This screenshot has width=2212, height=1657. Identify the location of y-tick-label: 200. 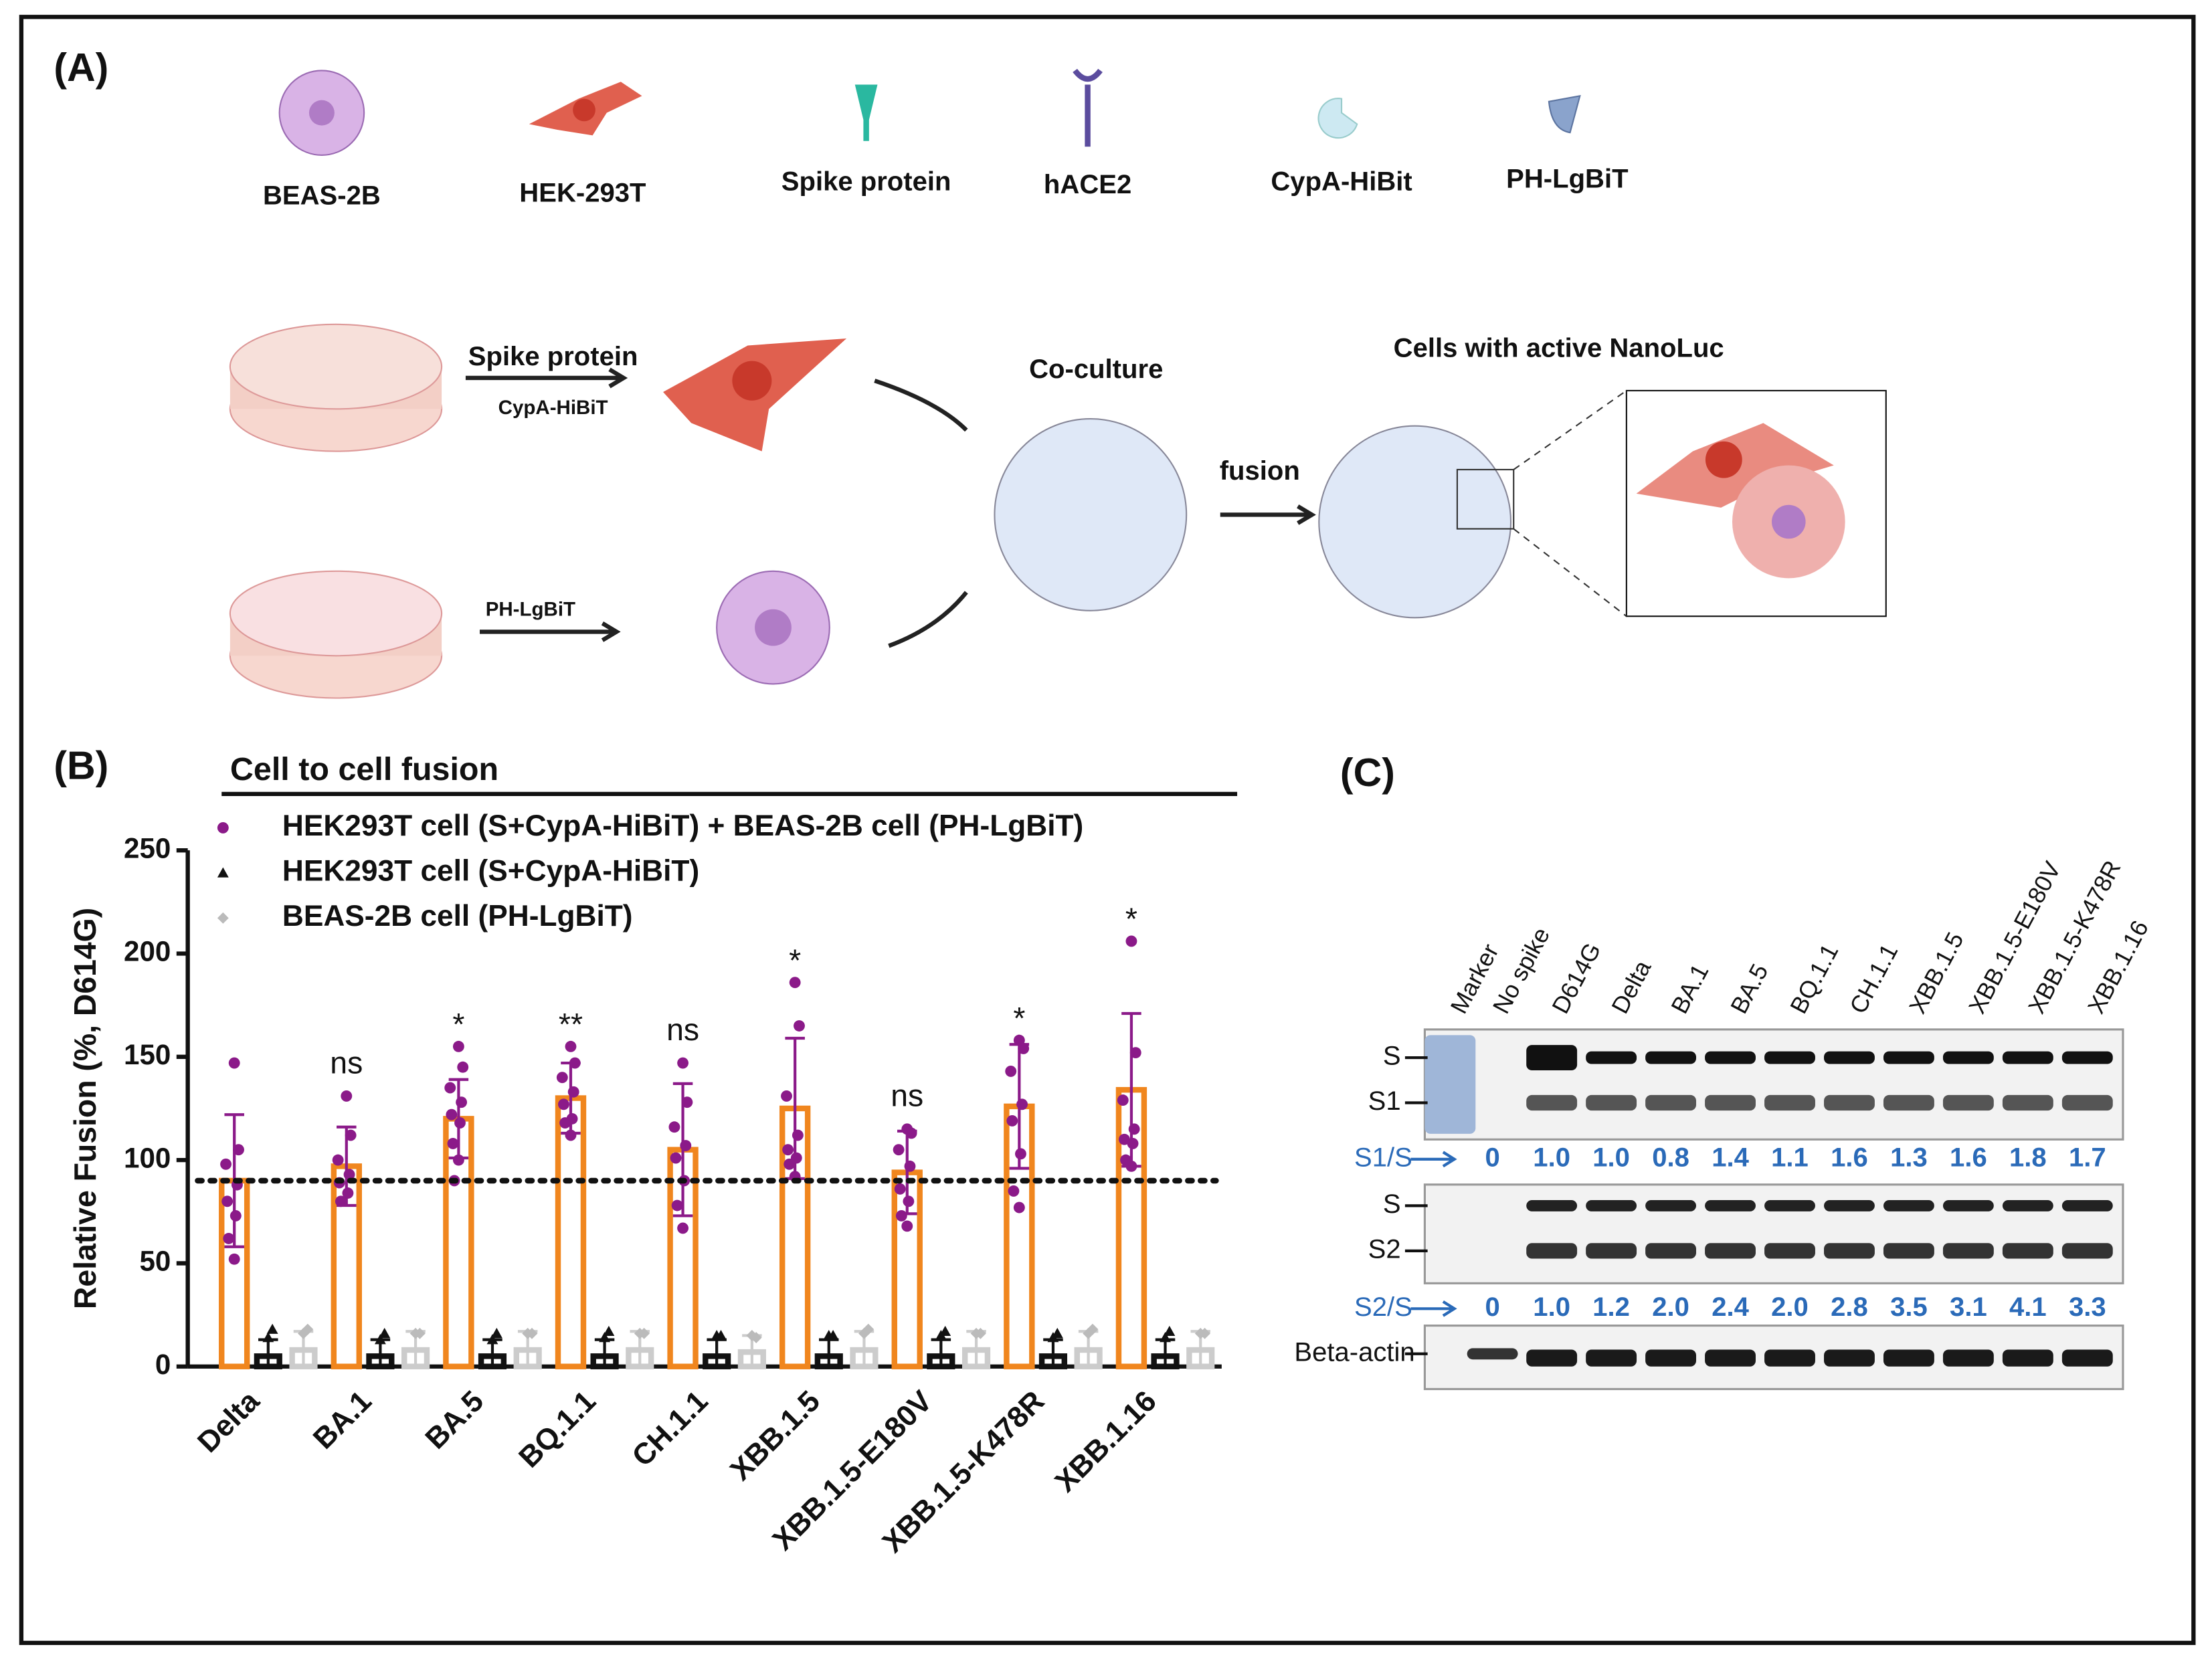
(147, 952).